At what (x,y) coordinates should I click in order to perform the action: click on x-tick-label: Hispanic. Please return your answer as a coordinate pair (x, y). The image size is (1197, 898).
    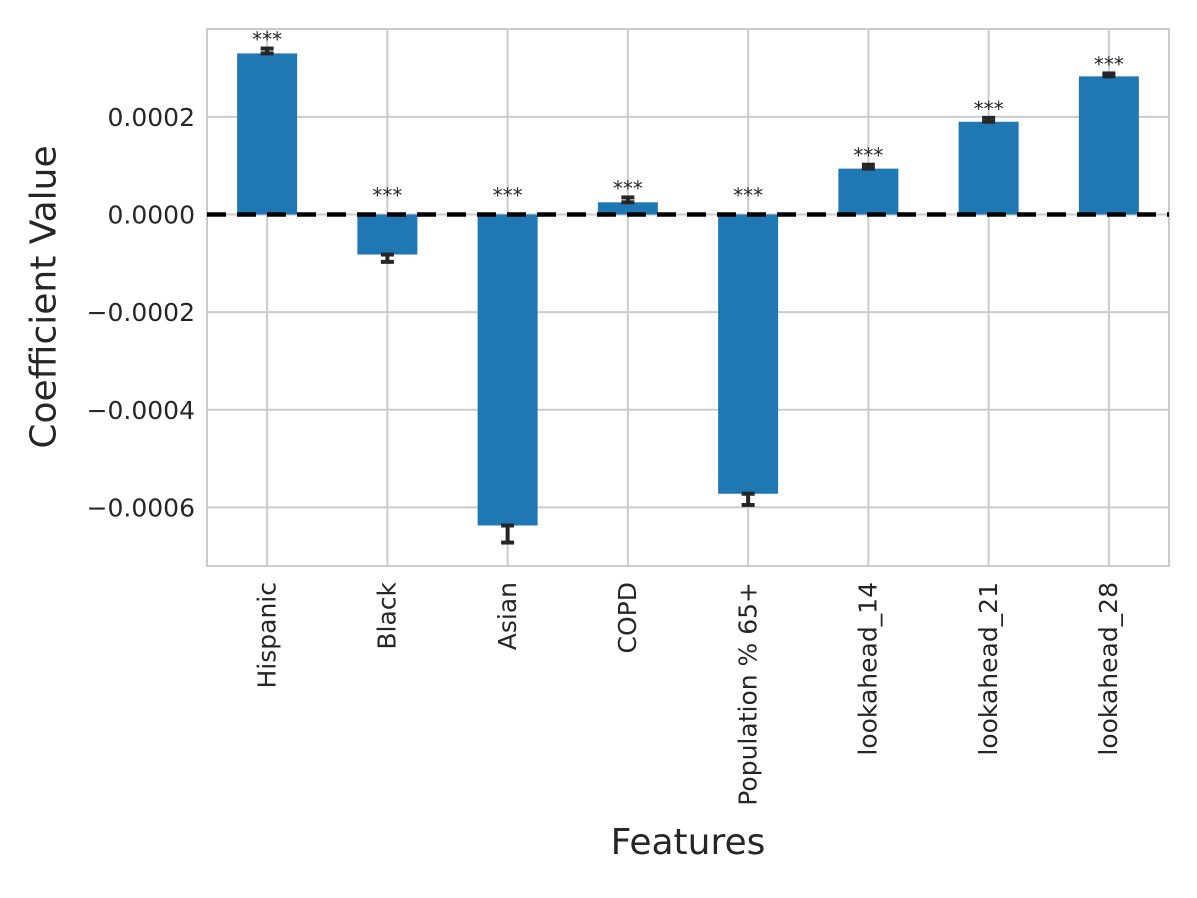
    Looking at the image, I should click on (266, 635).